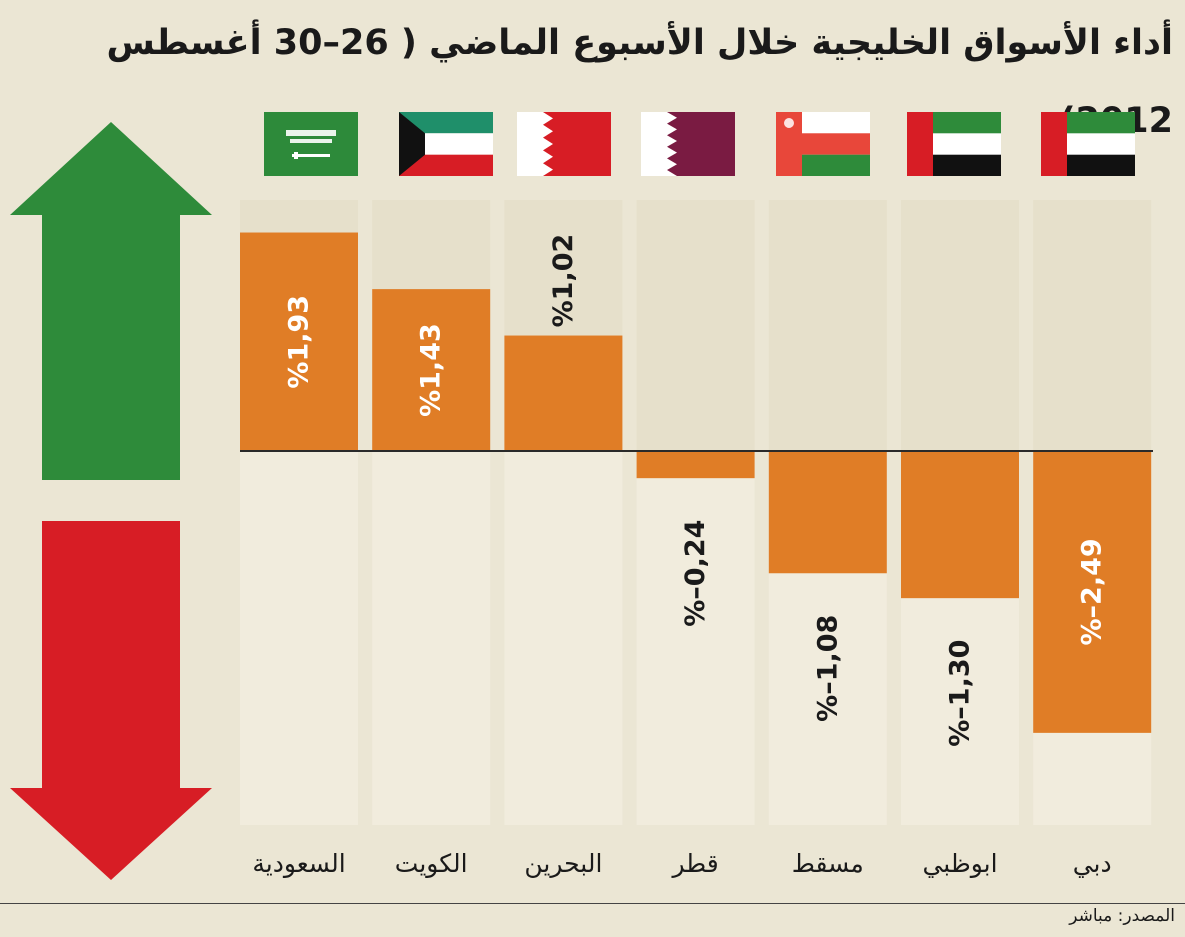 Image resolution: width=1185 pixels, height=937 pixels. Describe the element at coordinates (823, 144) in the screenshot. I see `oman-flag-icon` at that location.